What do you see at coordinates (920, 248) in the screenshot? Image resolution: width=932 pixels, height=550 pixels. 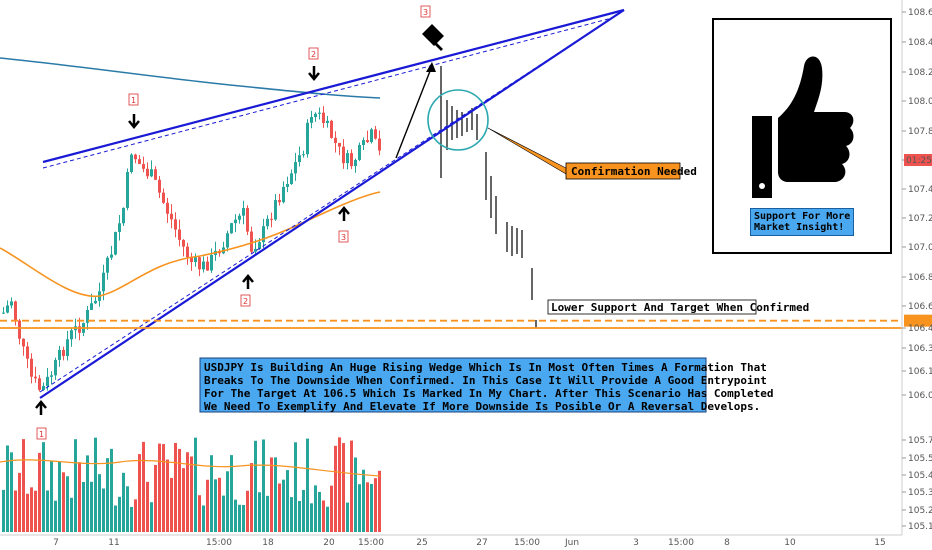 I see `price-tick-label: 107.000` at bounding box center [920, 248].